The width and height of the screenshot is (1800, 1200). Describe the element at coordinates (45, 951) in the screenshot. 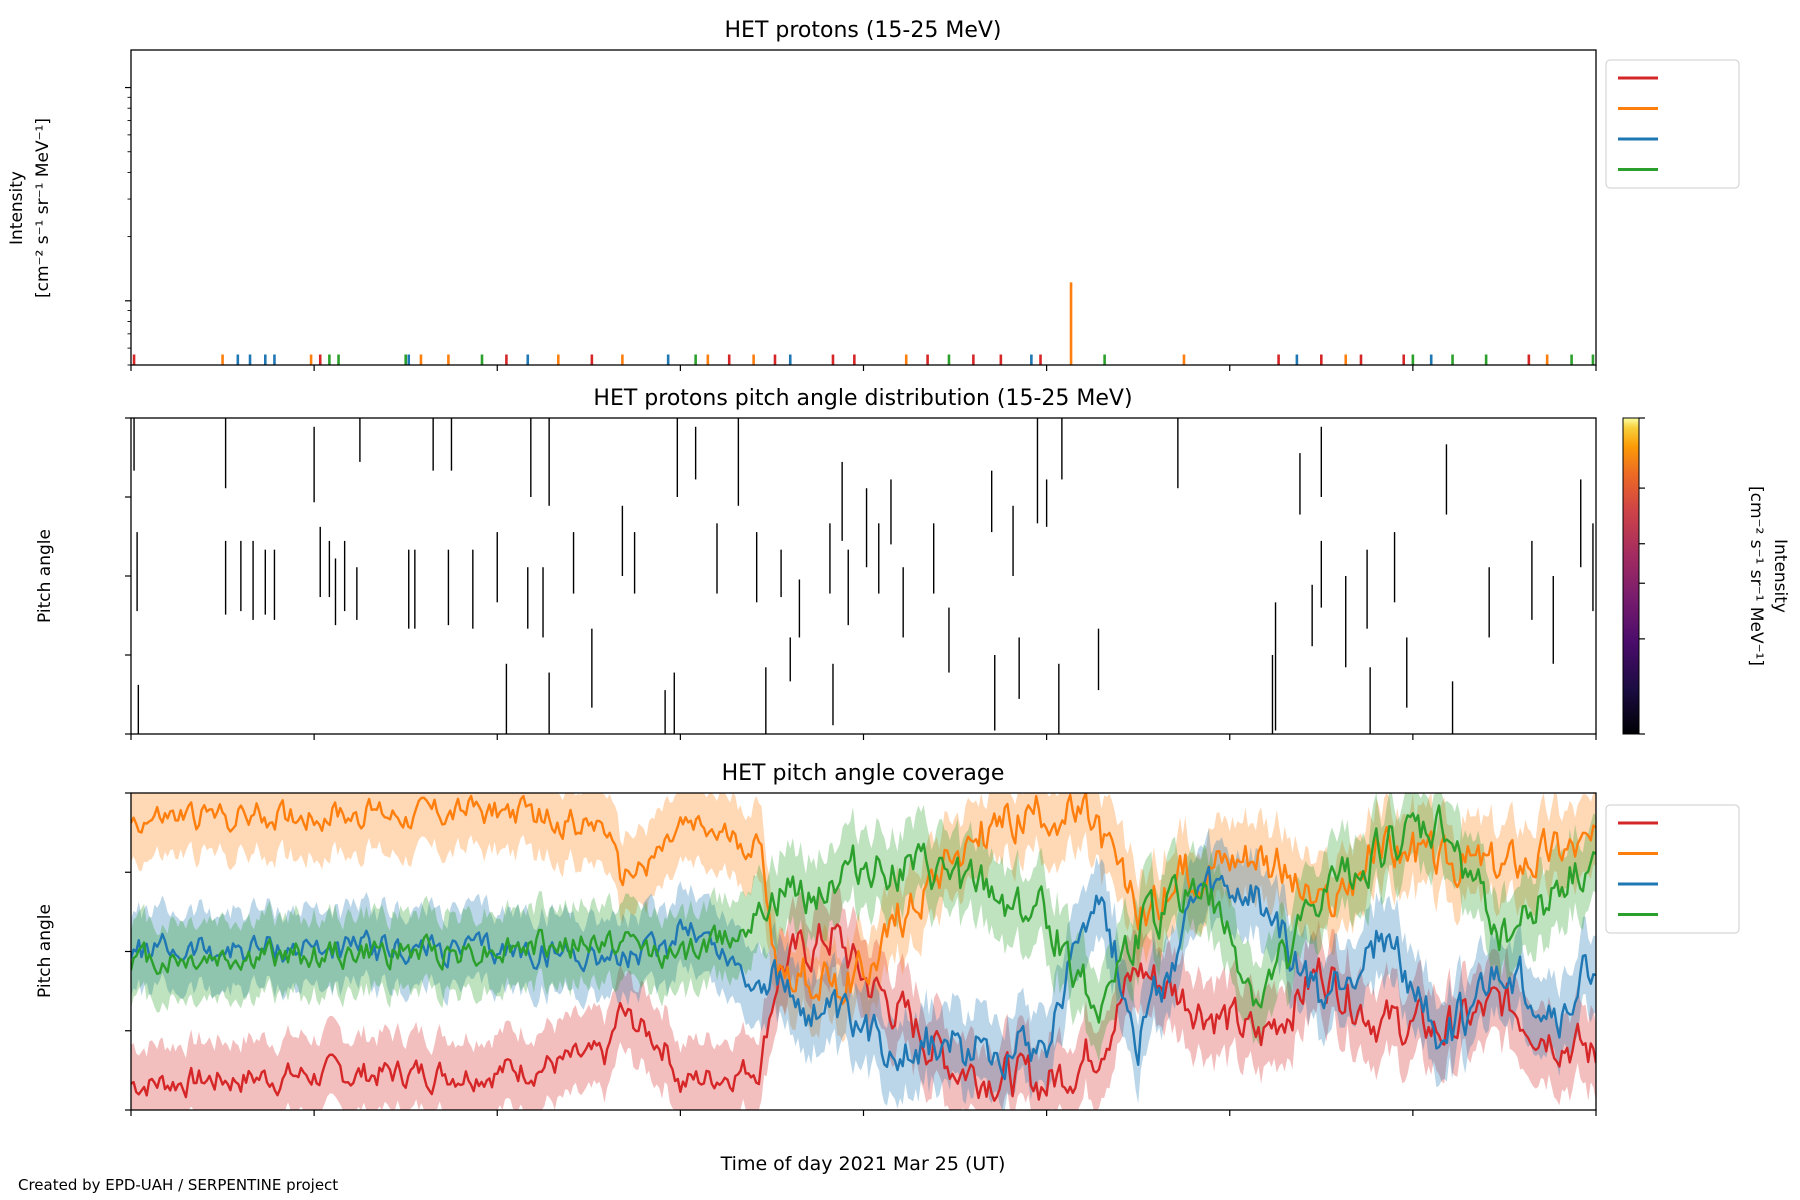

I see `panel3-ylabel: Pitch angle` at that location.